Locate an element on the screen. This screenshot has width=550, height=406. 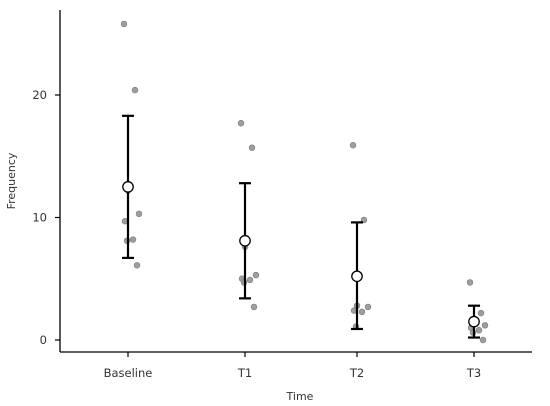
x-tick-label: T3 is located at coordinates (473, 373).